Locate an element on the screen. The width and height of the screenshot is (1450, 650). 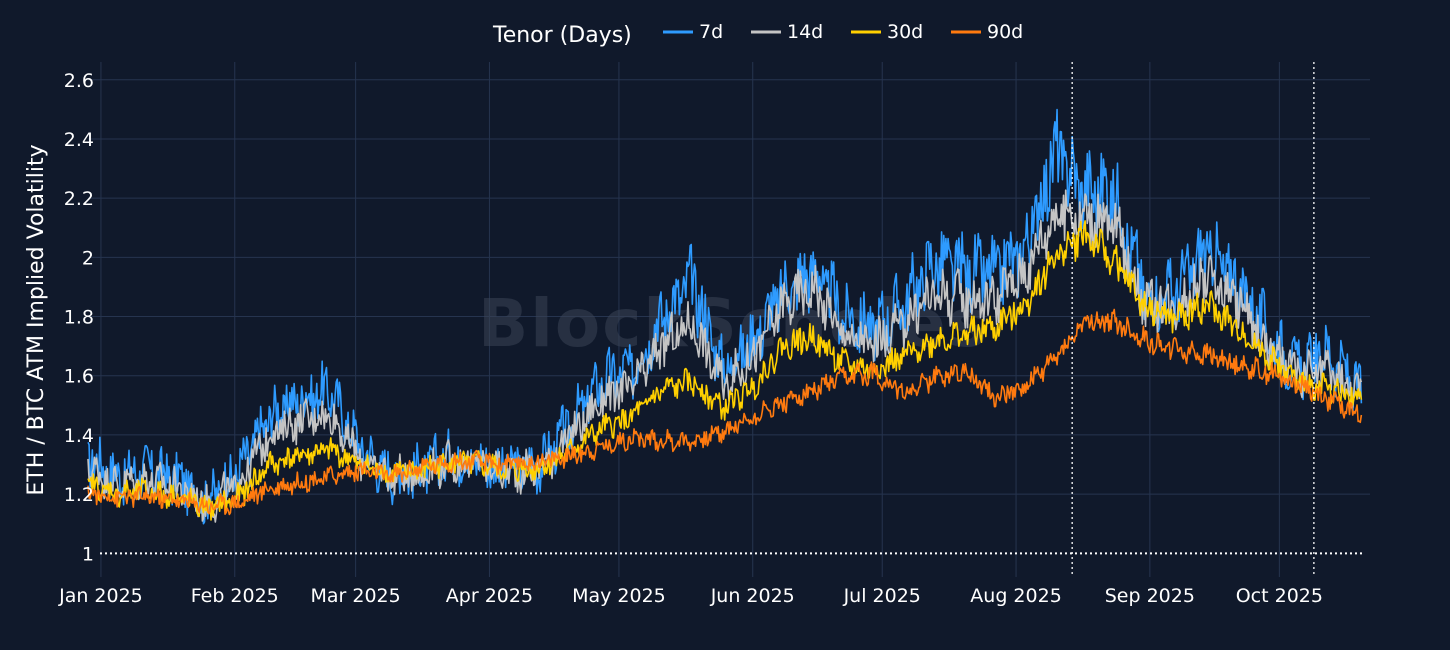
legend-items: 7d 14d 30d 90d is located at coordinates (843, 32).